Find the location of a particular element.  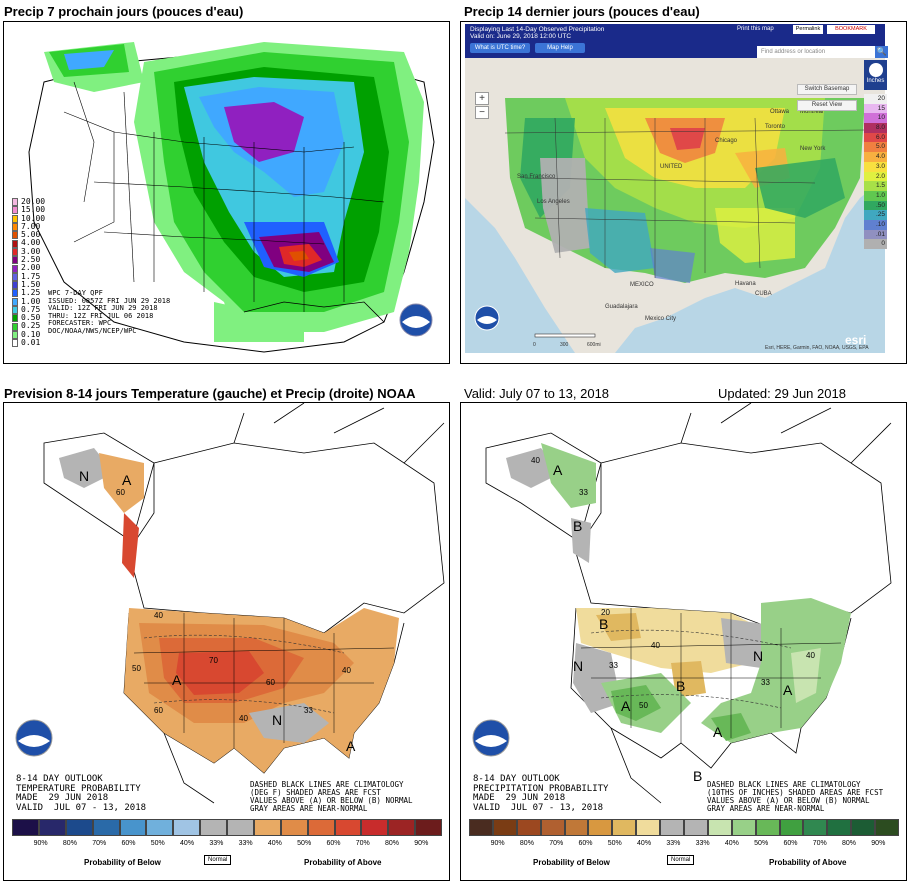

temp-scale-label: 60% is located at coordinates (333, 843).